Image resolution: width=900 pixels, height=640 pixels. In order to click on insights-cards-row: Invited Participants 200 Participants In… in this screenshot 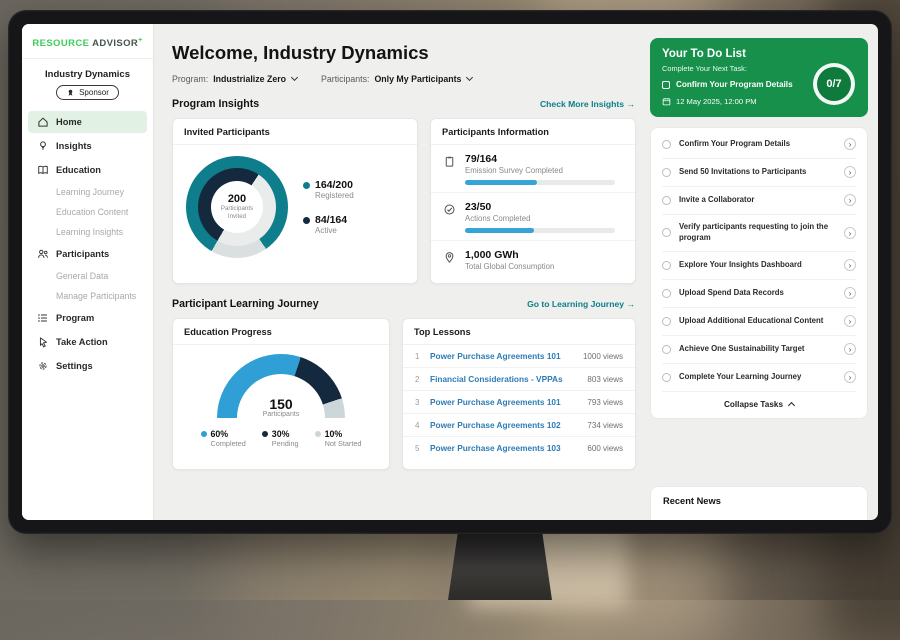, I will do `click(404, 201)`.